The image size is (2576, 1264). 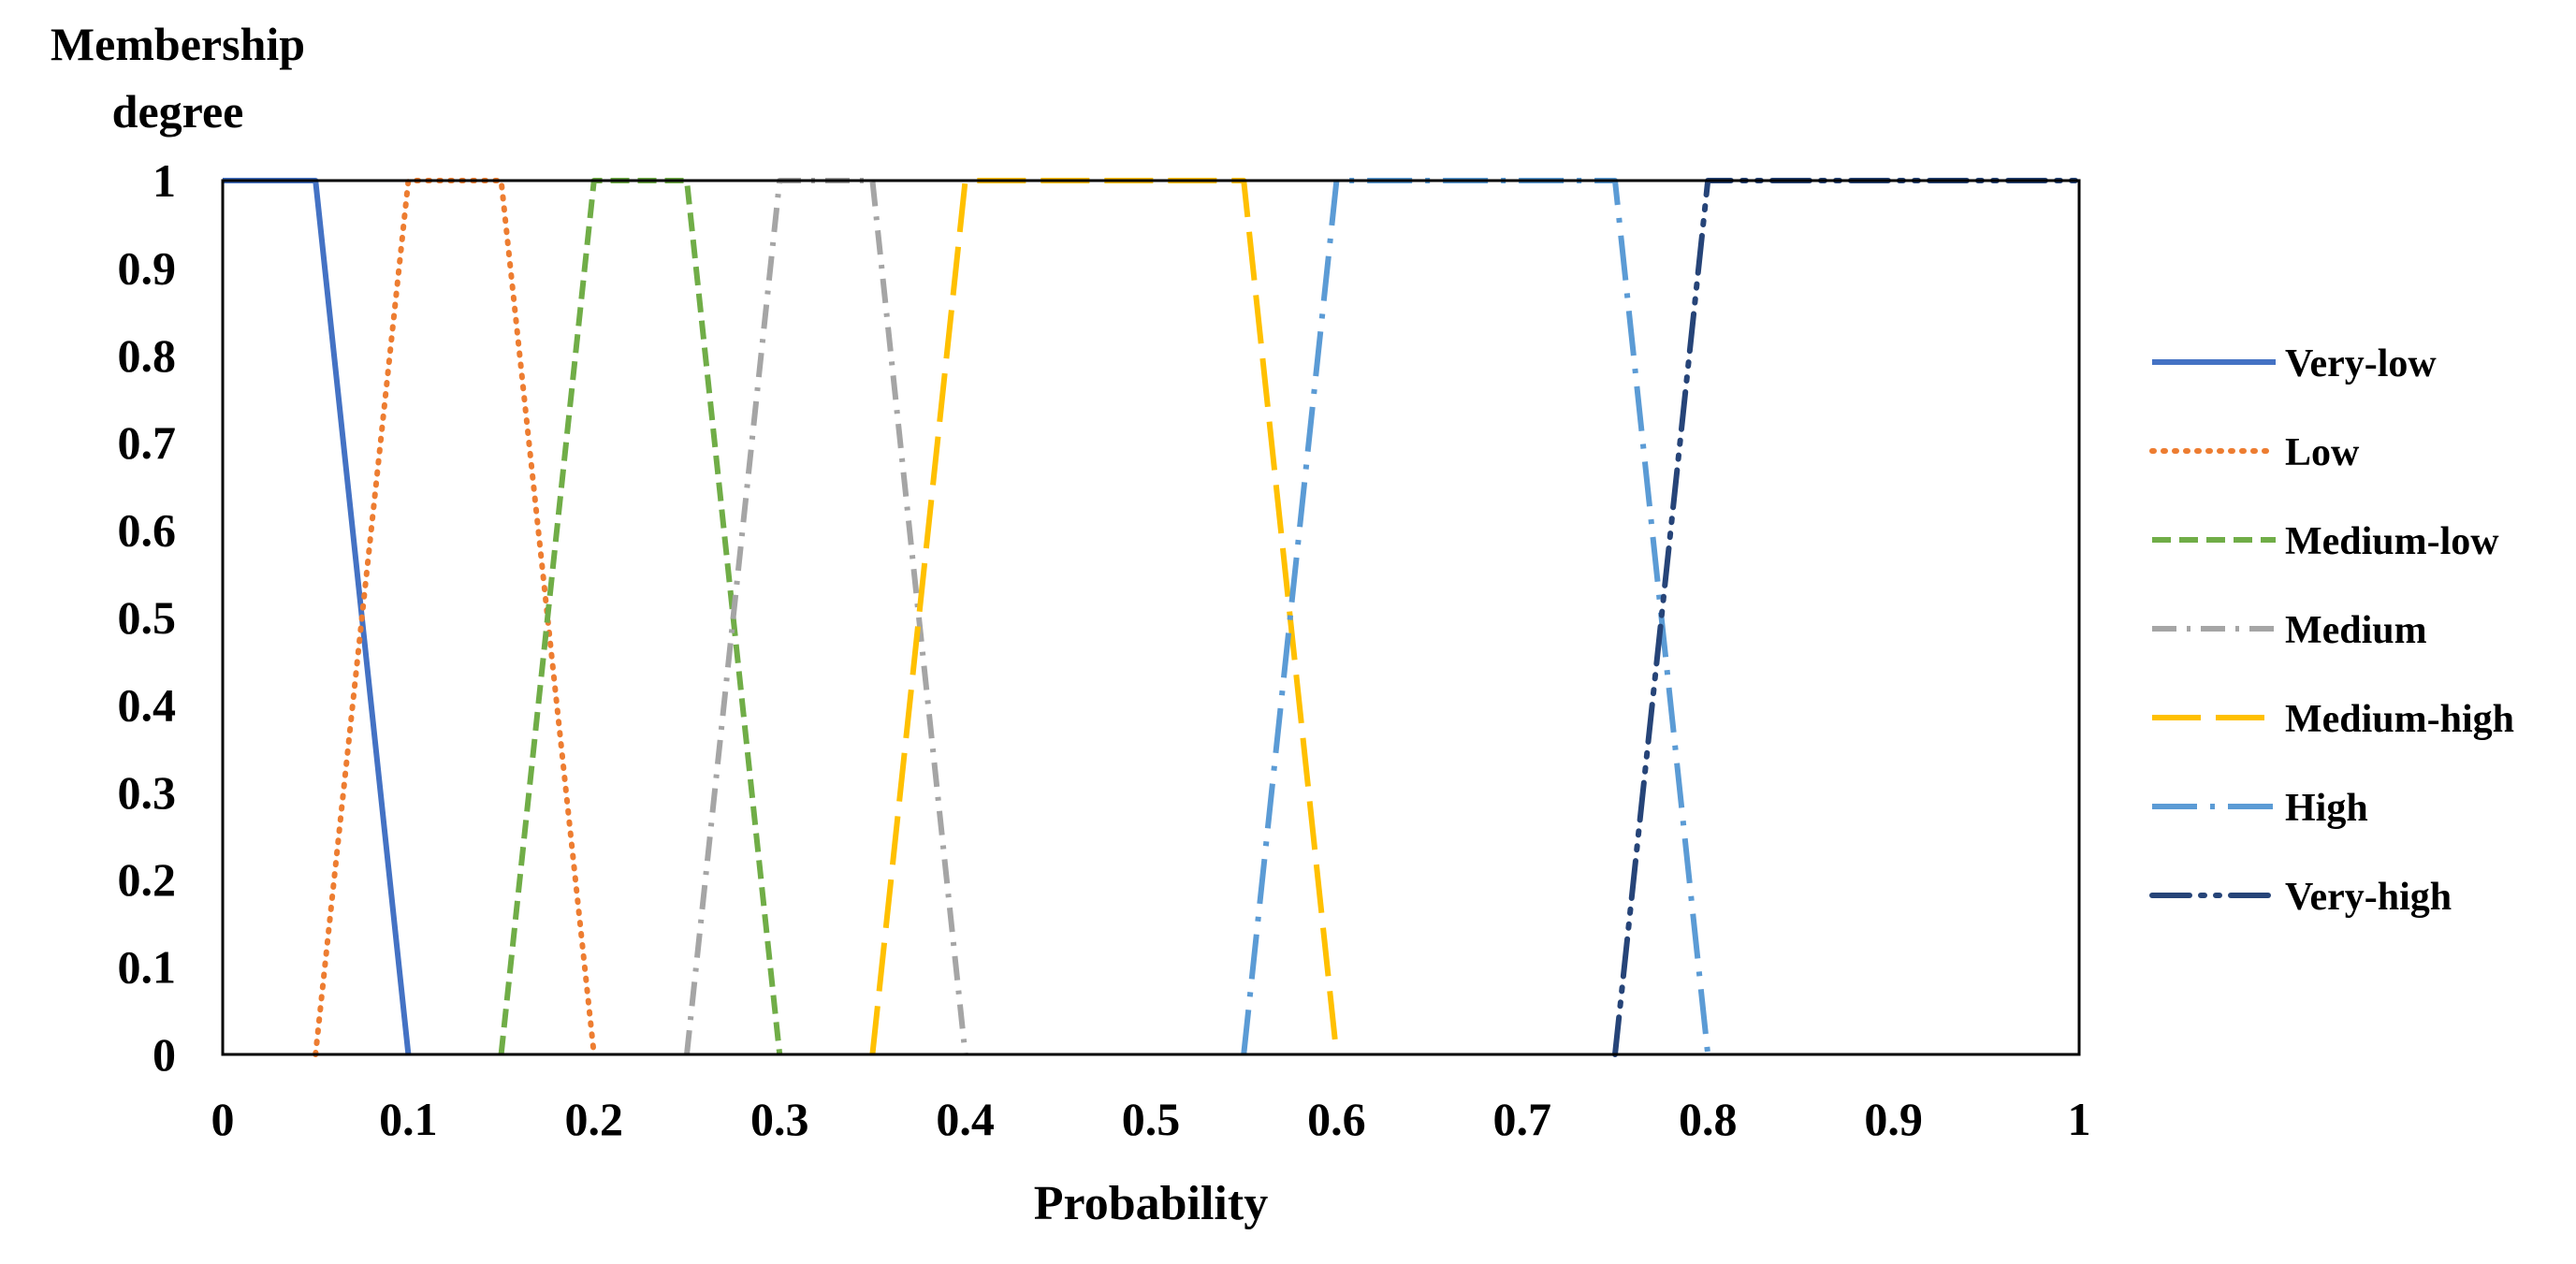 I want to click on y-tick-label: 0.8, so click(x=147, y=355).